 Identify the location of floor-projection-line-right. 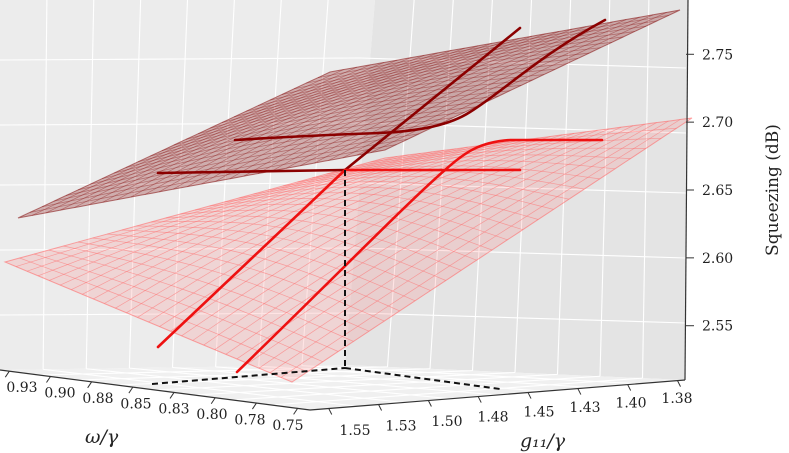
(422, 378).